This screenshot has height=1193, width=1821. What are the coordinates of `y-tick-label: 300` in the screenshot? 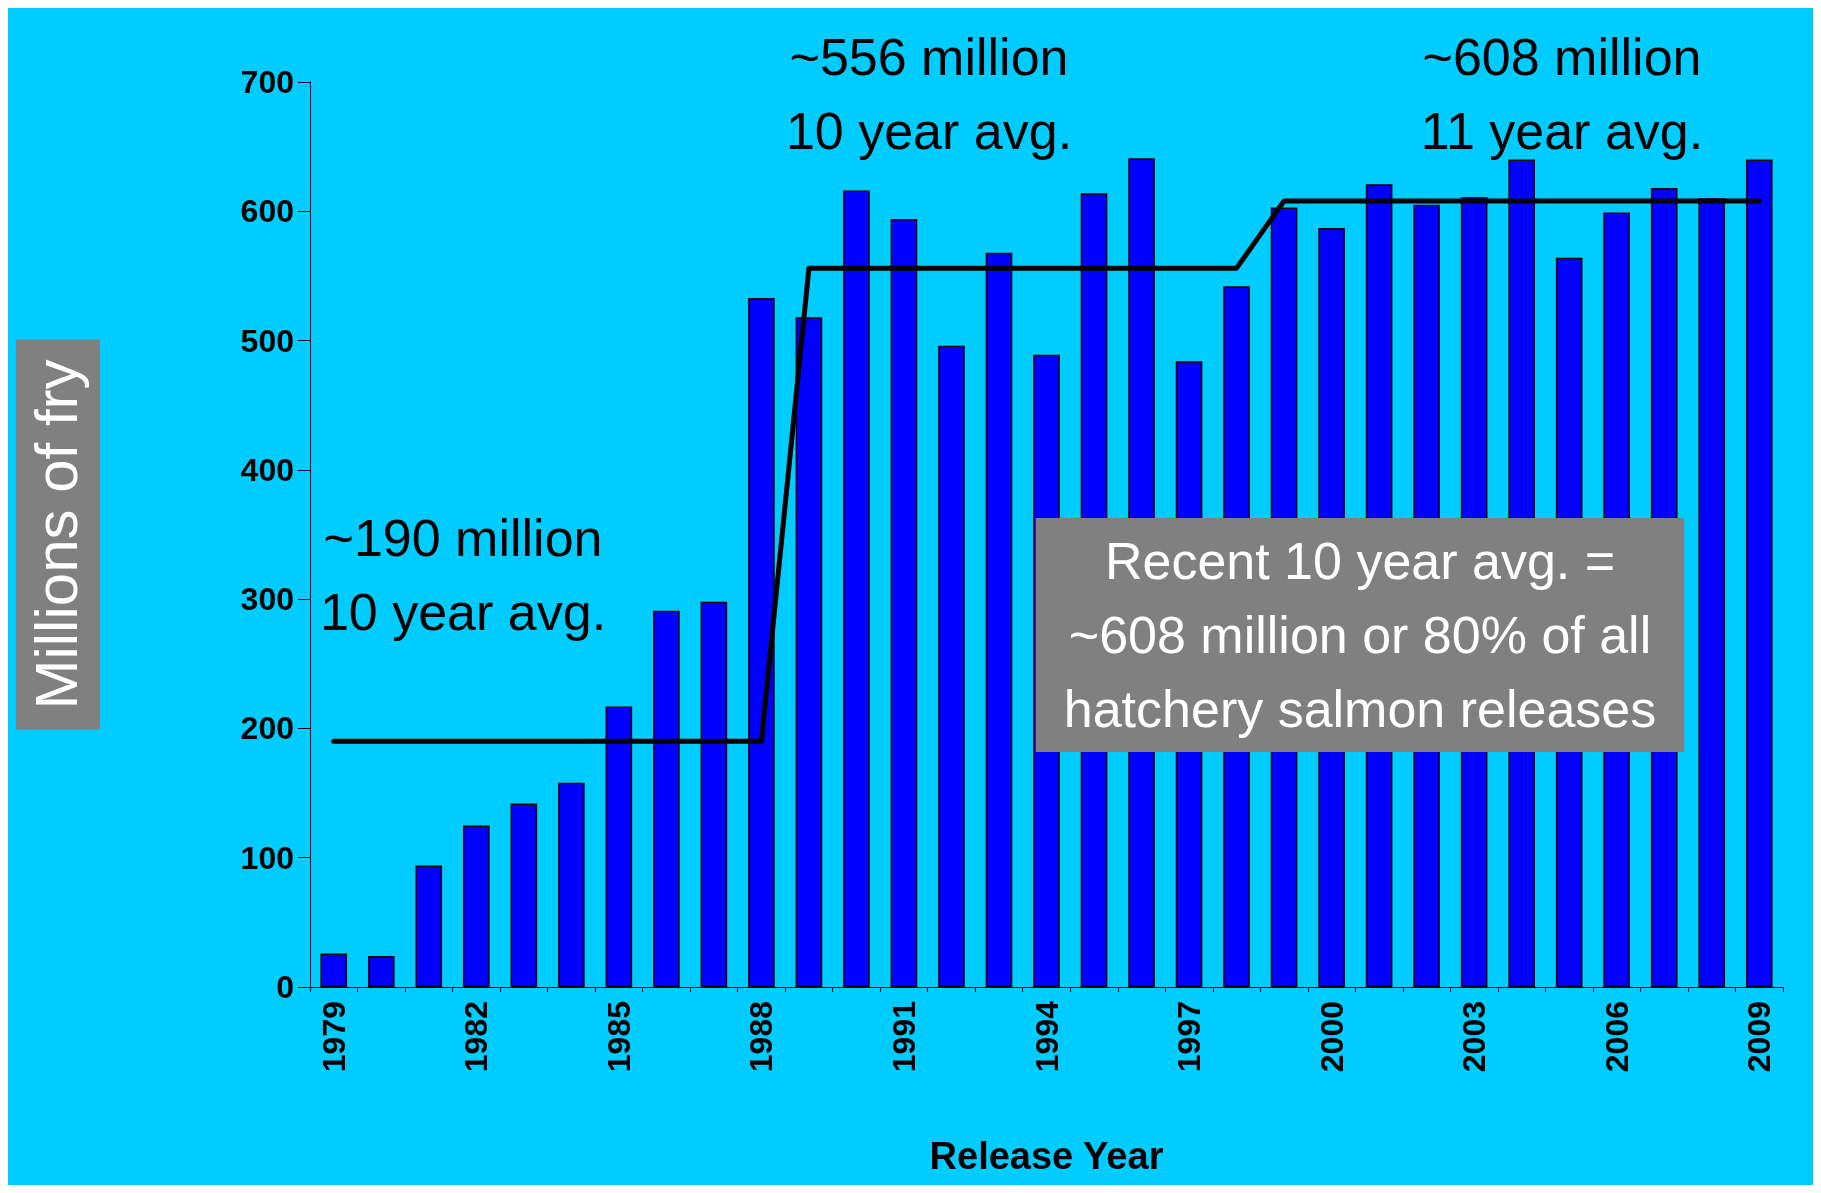 It's located at (267, 599).